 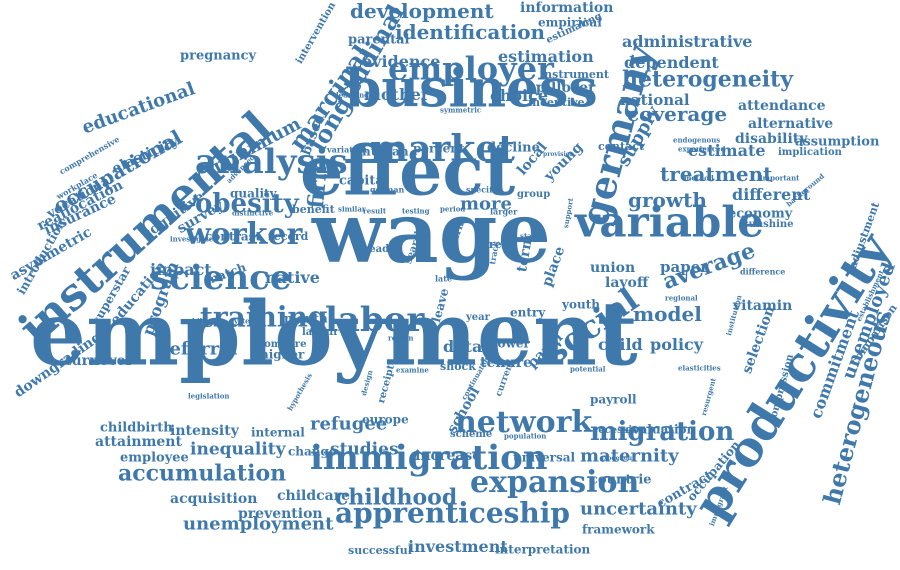 What do you see at coordinates (810, 152) in the screenshot?
I see `cloud-word: implication` at bounding box center [810, 152].